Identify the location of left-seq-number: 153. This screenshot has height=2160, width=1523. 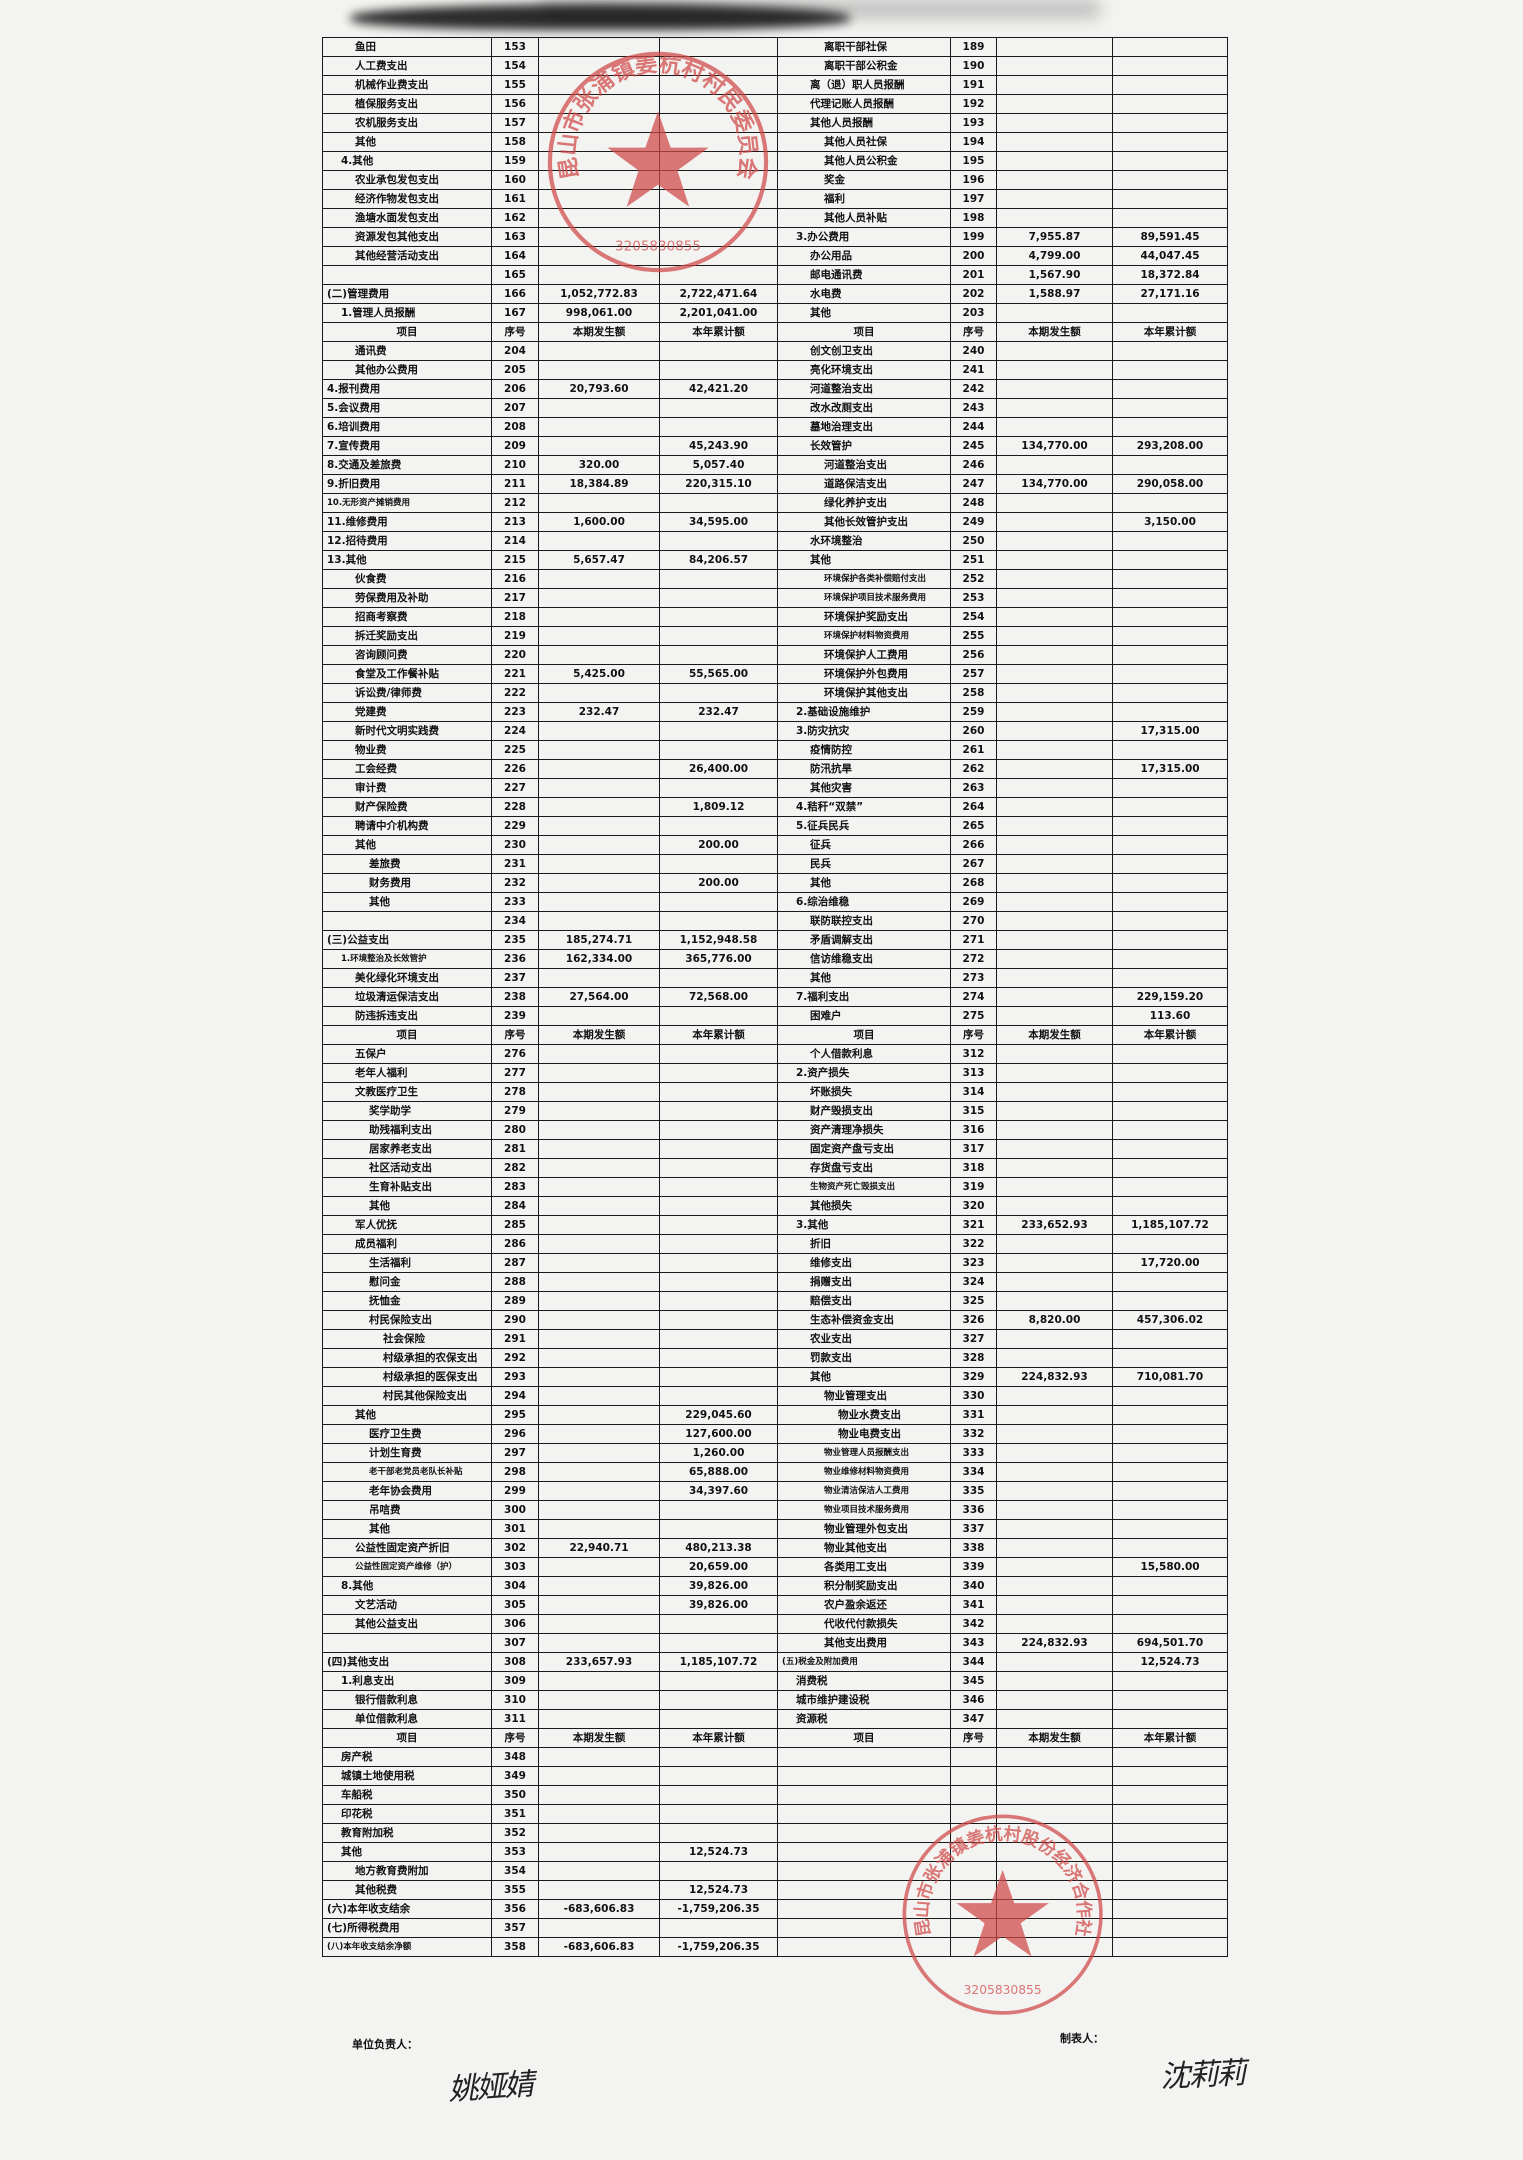
(515, 47).